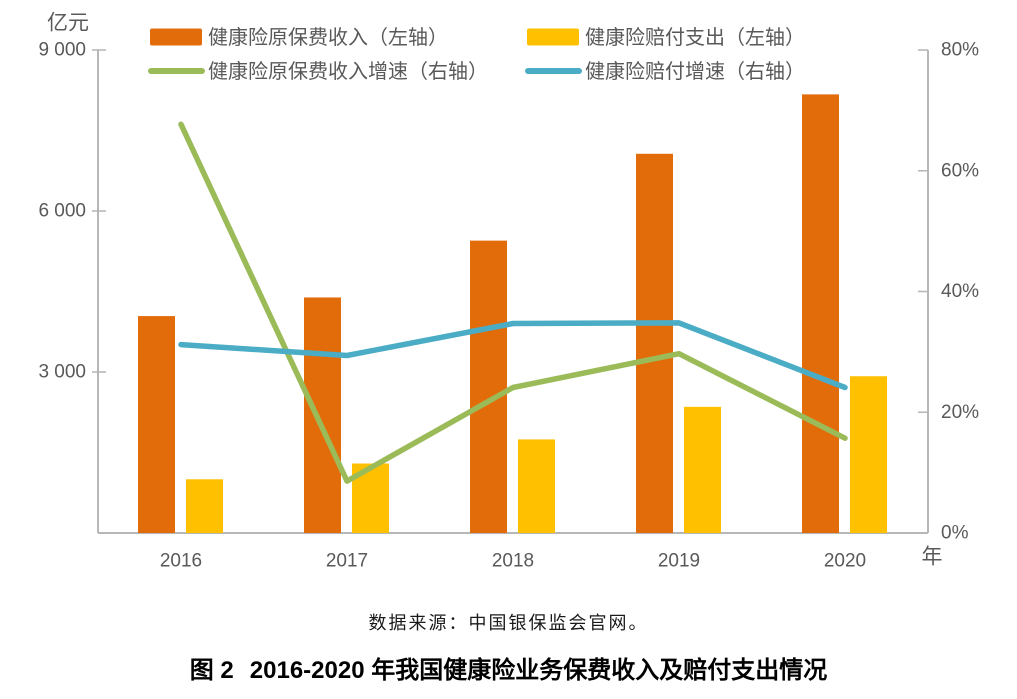  Describe the element at coordinates (695, 71) in the screenshot. I see `legend-label-claims-payout-growth: 健康险赔付增速（右轴）` at that location.